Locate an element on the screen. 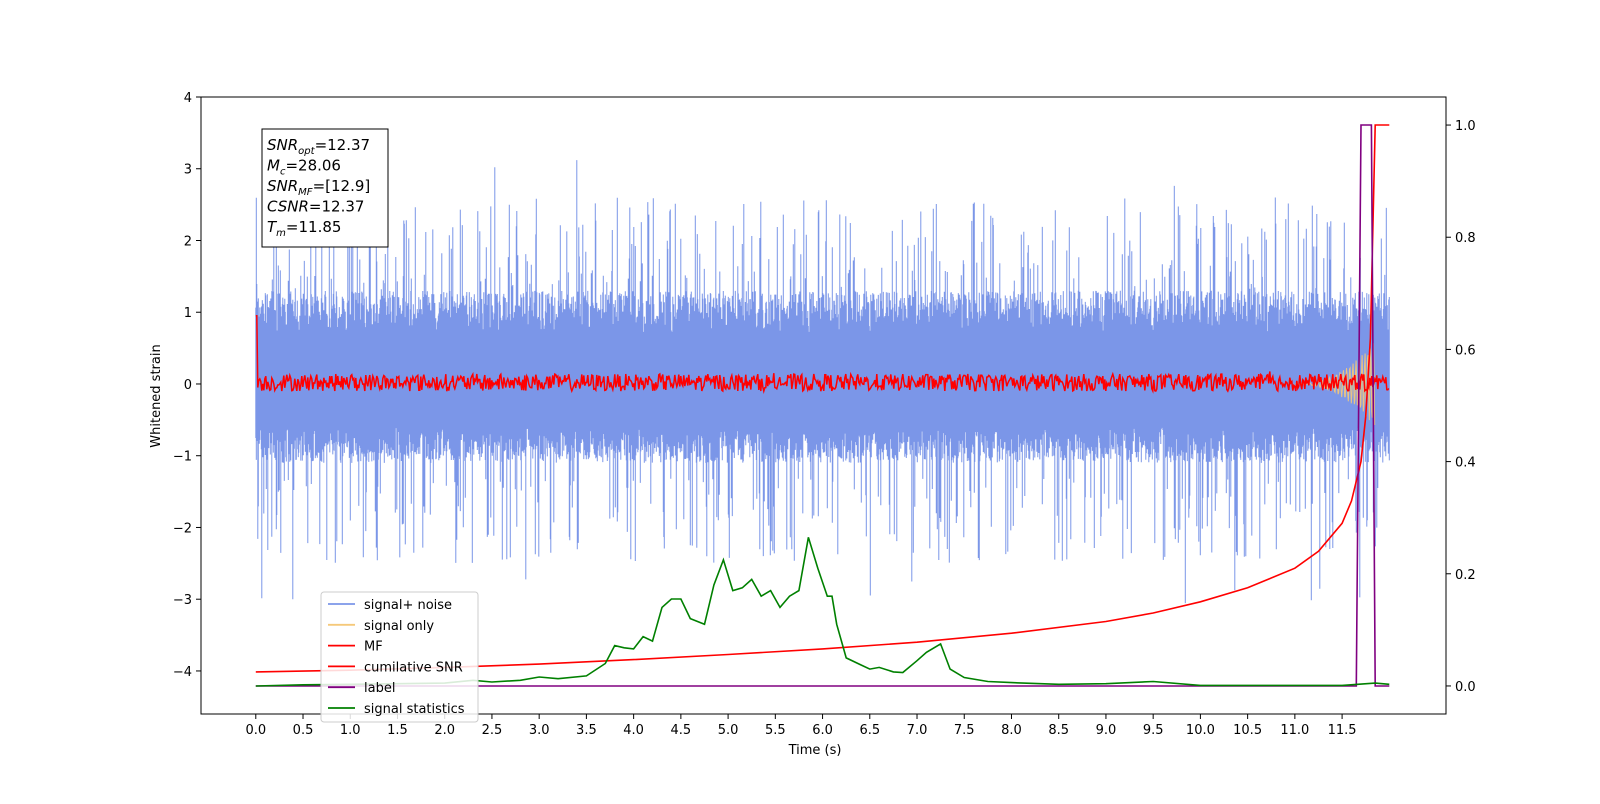 Image resolution: width=1600 pixels, height=804 pixels. y-left-tick-label: 3 is located at coordinates (188, 170).